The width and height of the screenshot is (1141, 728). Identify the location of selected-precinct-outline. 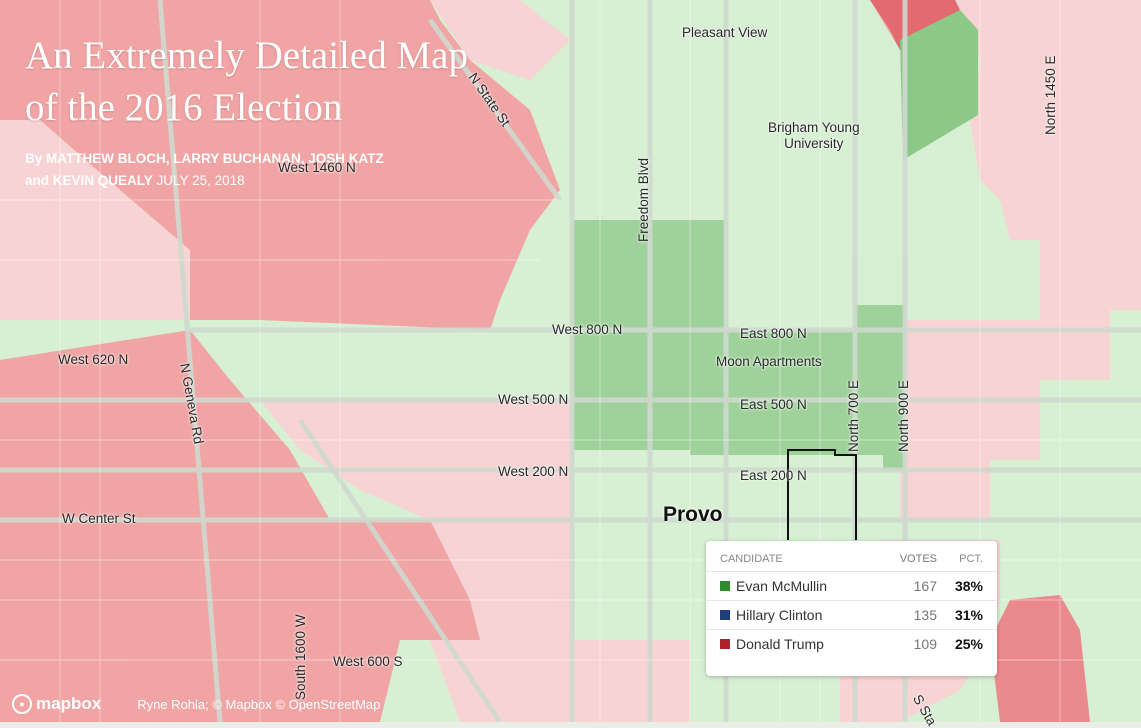
(822, 494).